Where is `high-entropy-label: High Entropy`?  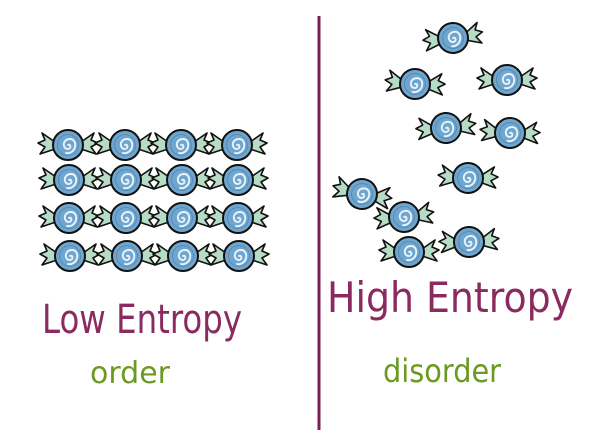 high-entropy-label: High Entropy is located at coordinates (450, 297).